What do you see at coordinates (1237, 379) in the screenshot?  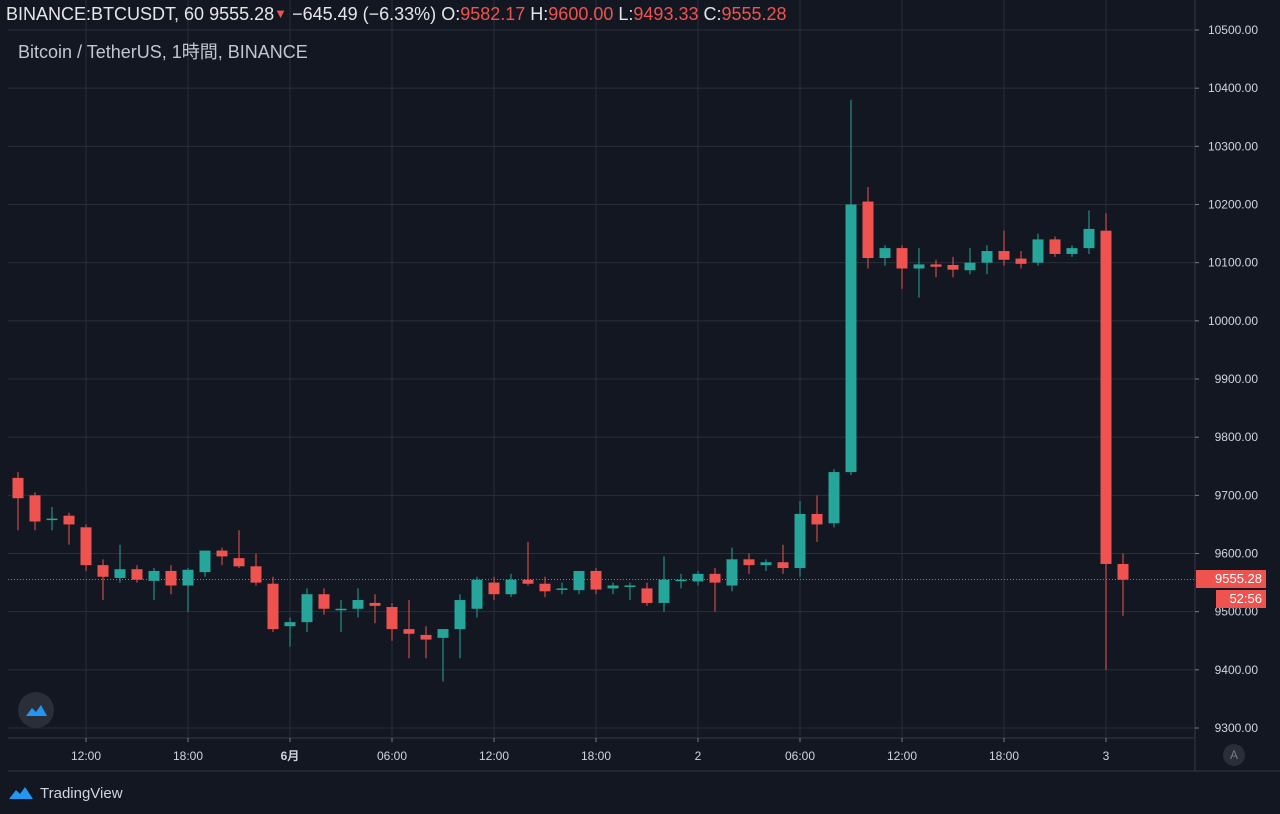 I see `price-tick-label: 9900.00` at bounding box center [1237, 379].